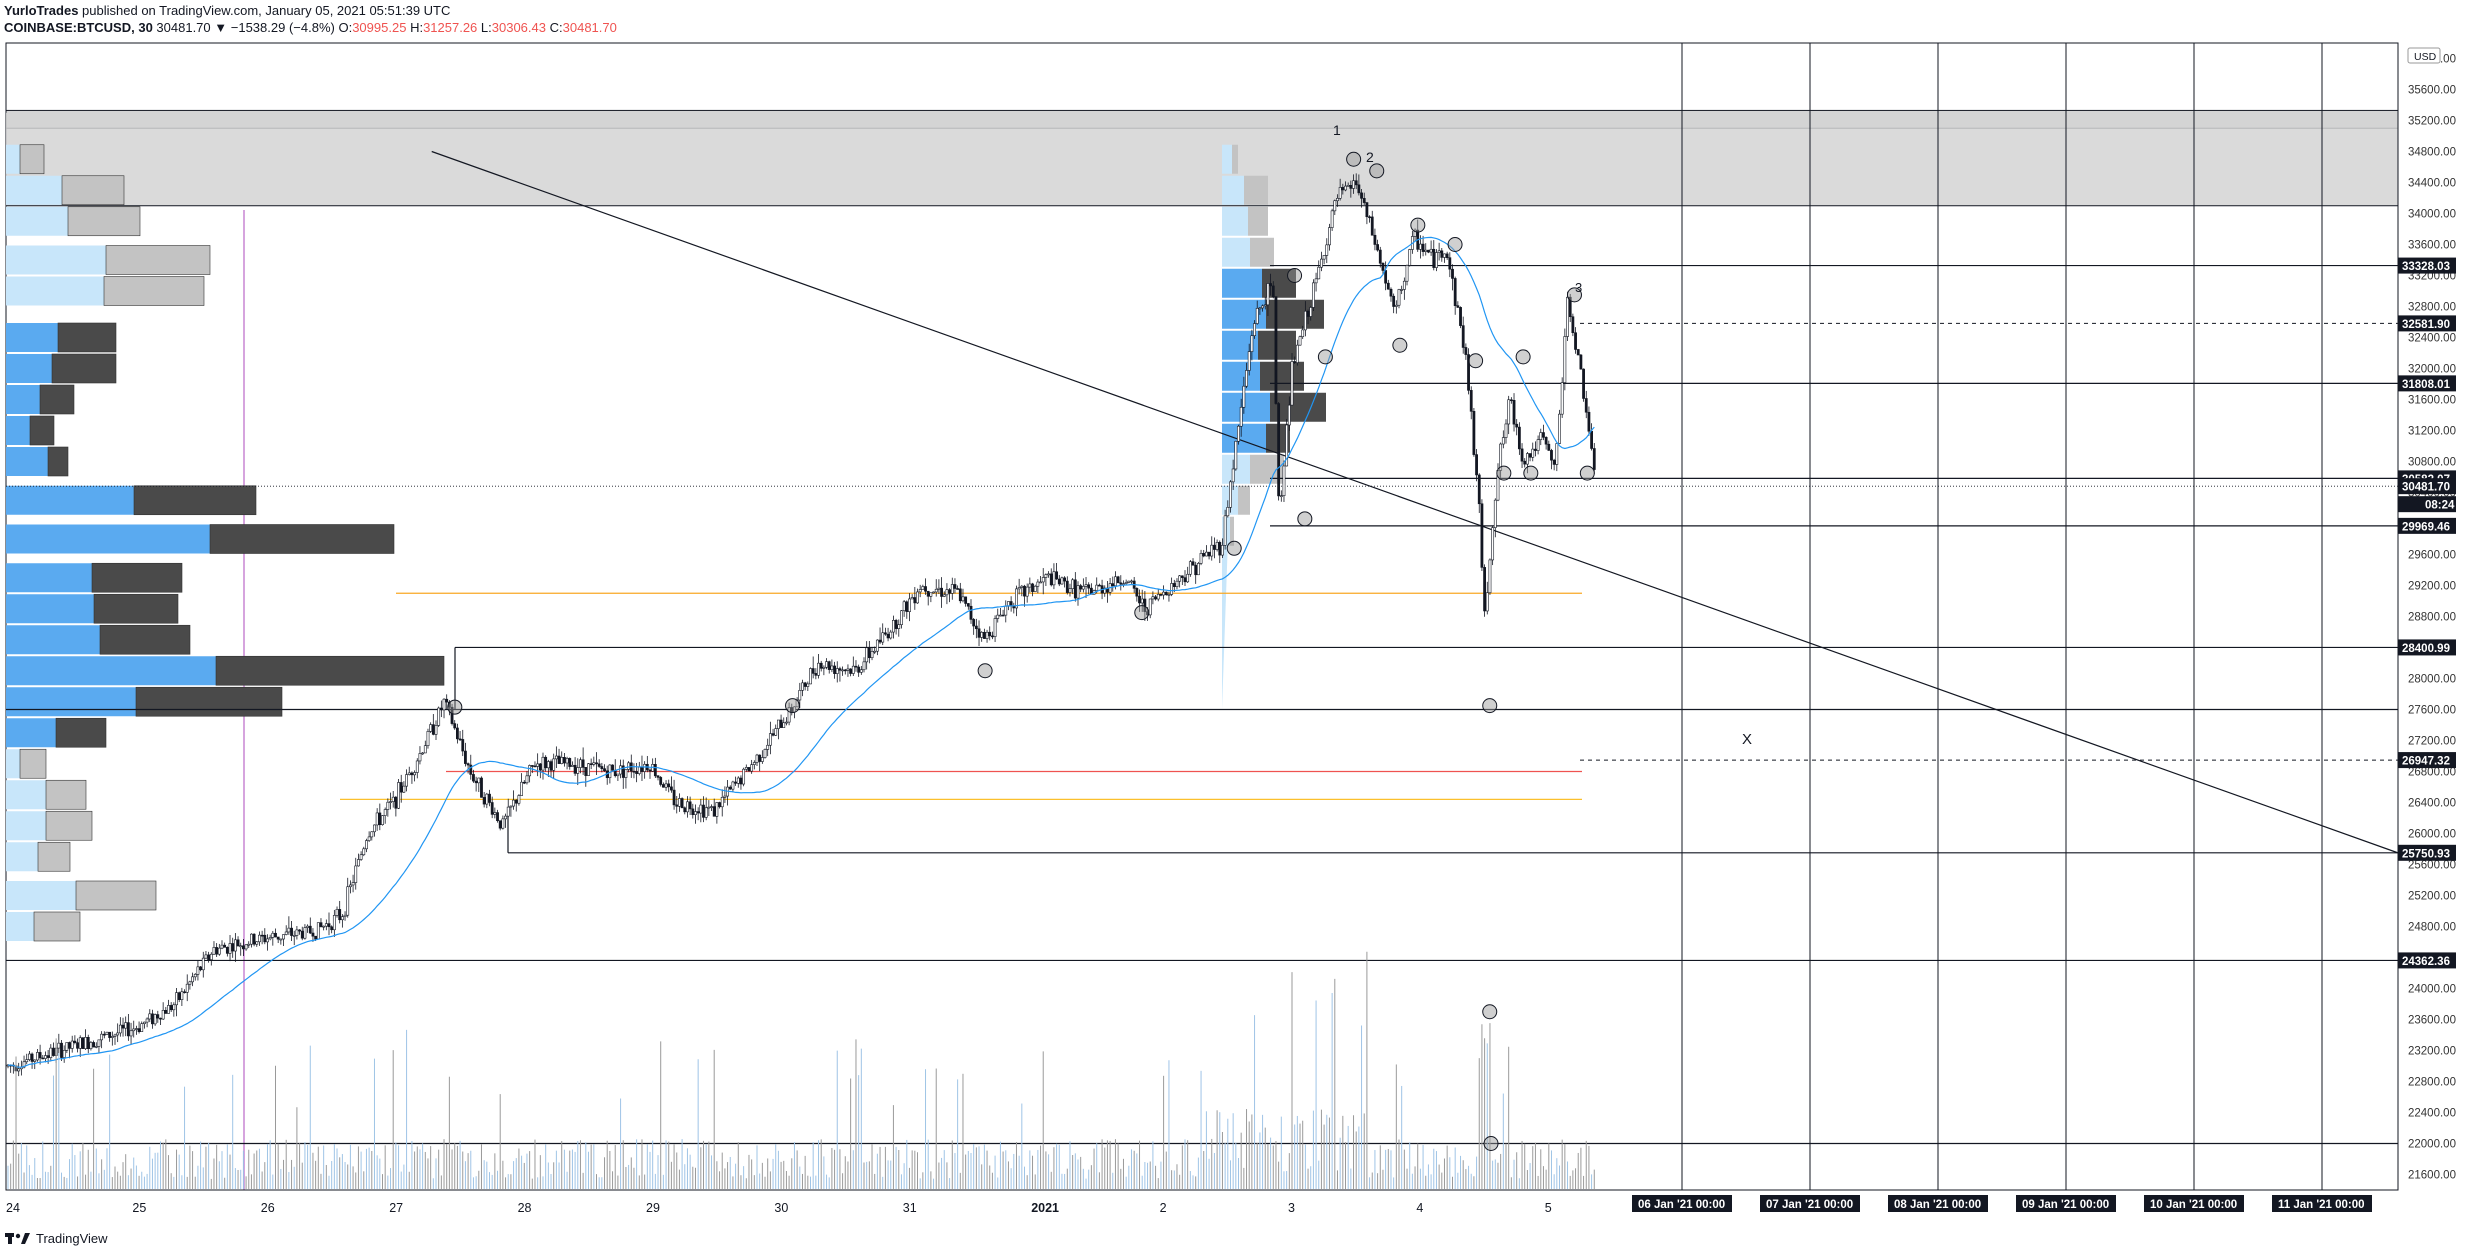 This screenshot has width=2468, height=1258. What do you see at coordinates (910, 1208) in the screenshot?
I see `time-axis-tick-label: 31` at bounding box center [910, 1208].